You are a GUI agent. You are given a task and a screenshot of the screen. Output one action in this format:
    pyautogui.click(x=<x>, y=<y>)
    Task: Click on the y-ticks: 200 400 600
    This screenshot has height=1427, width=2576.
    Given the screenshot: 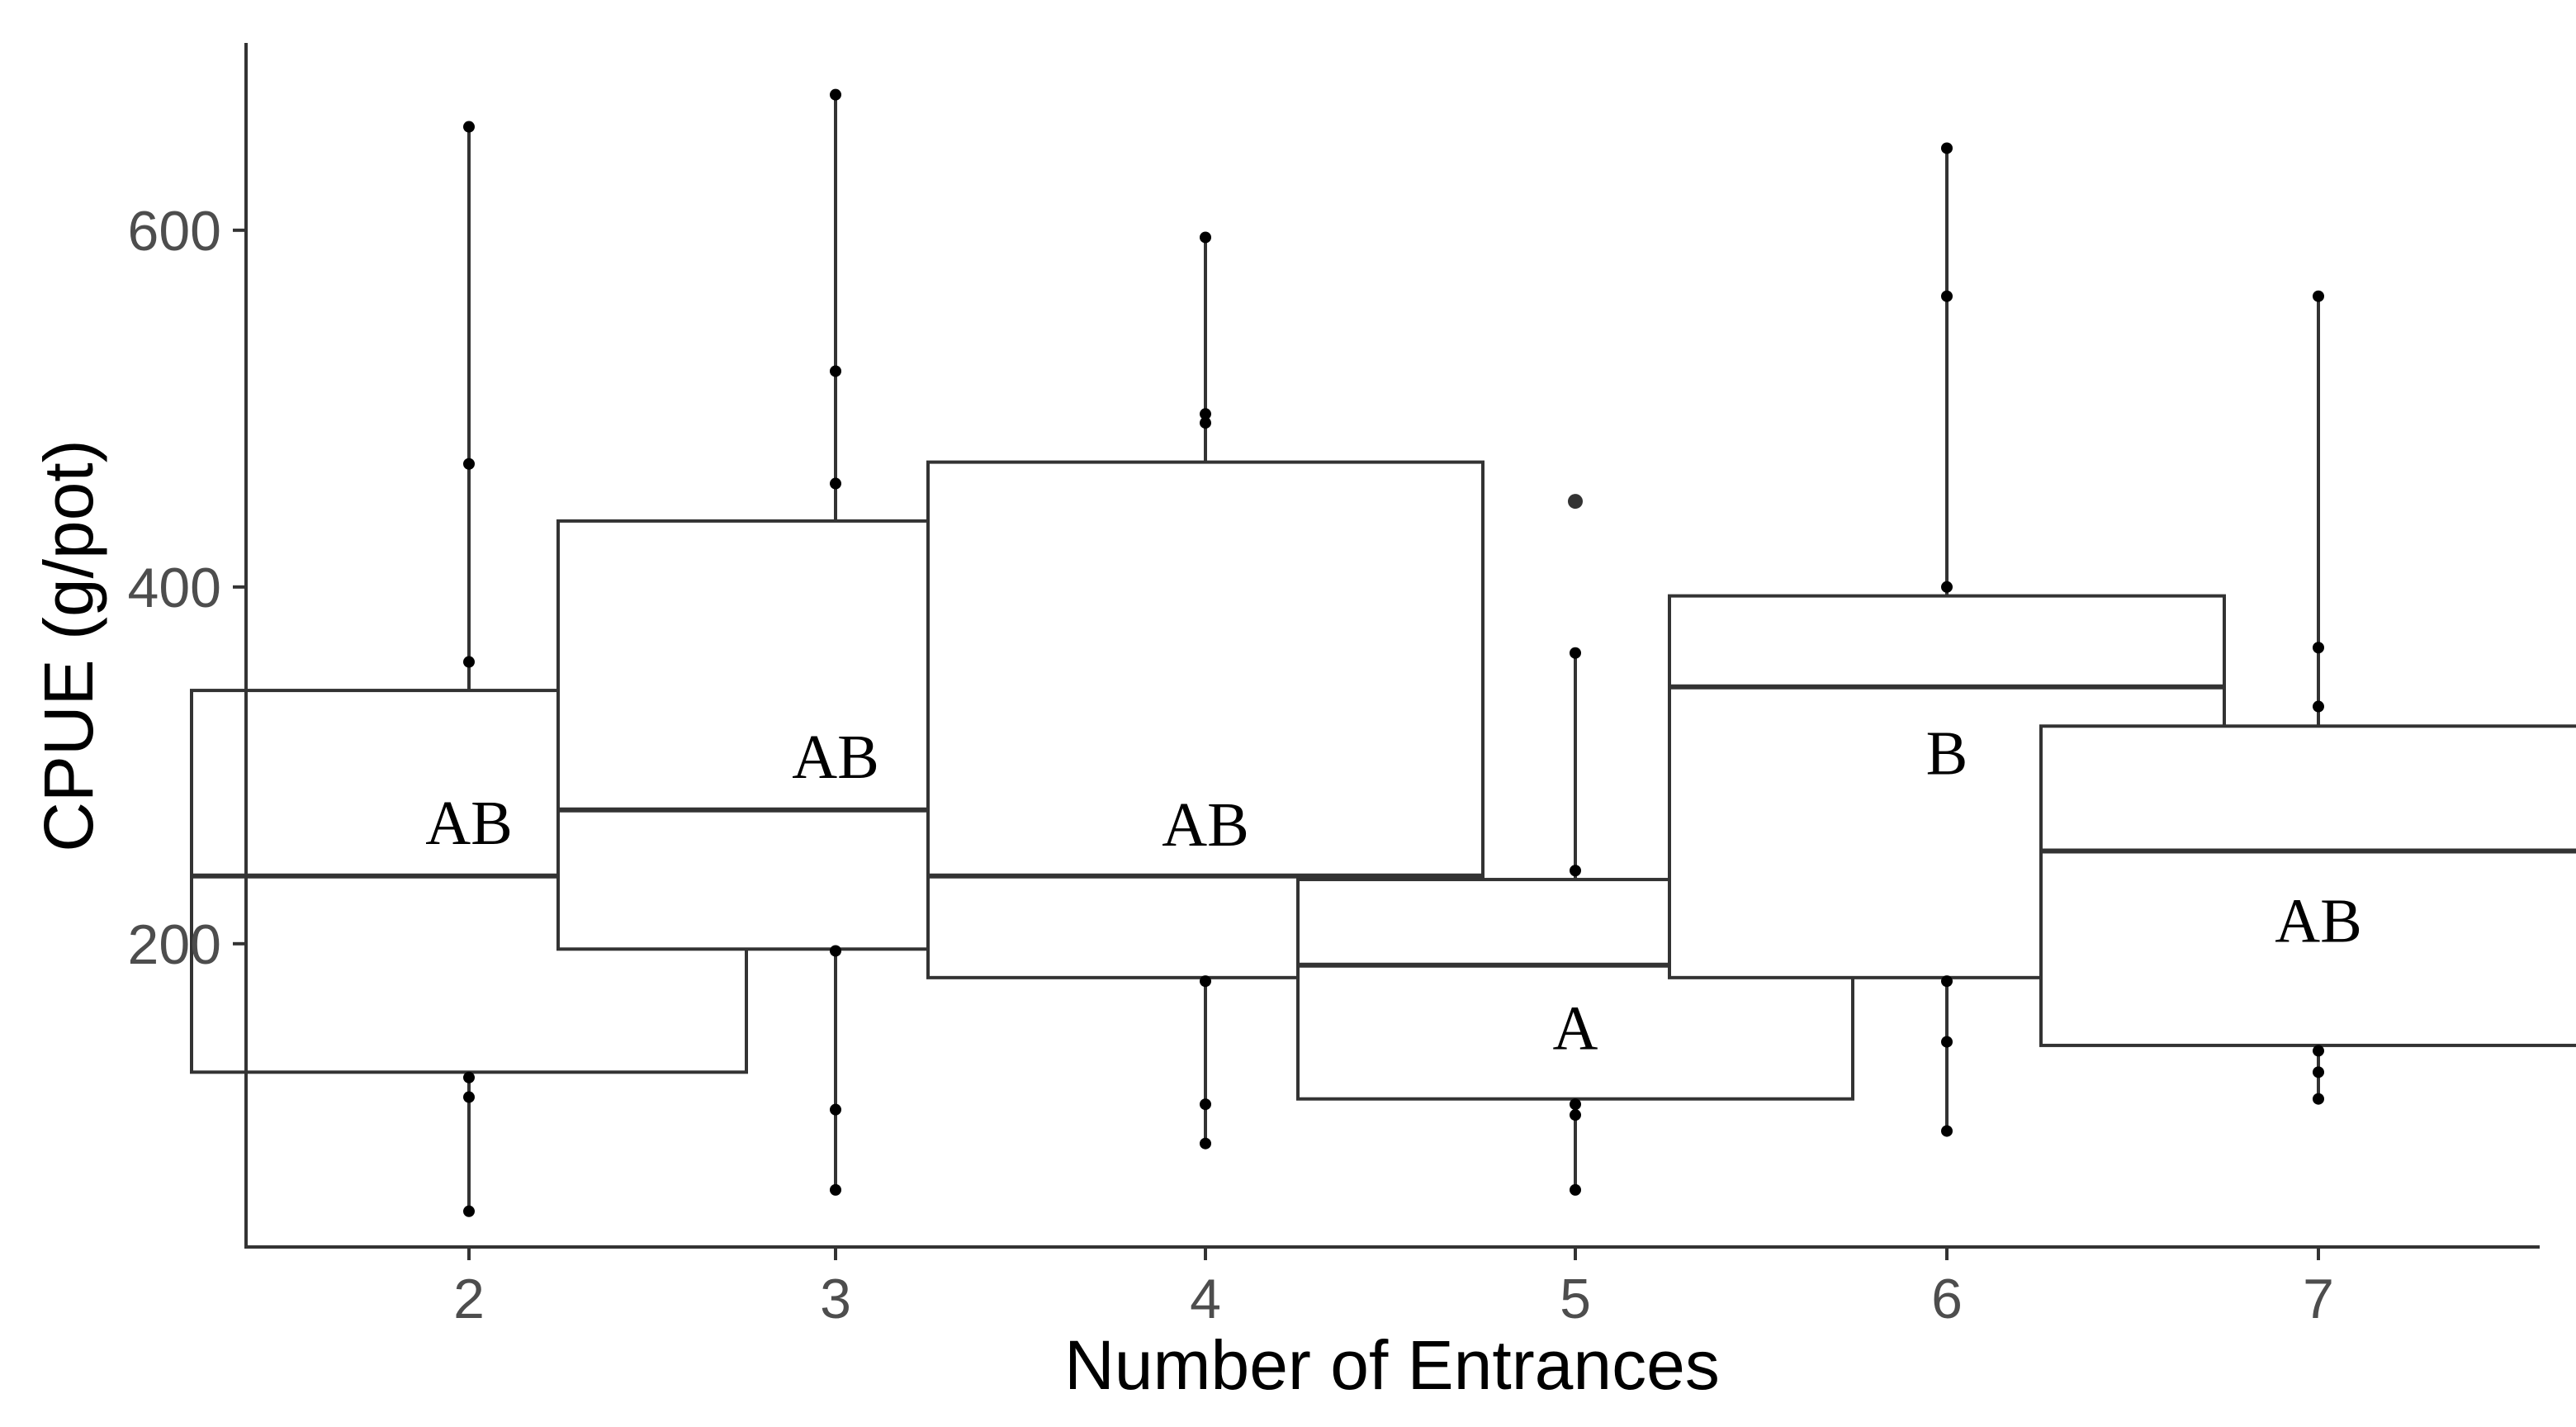 What is the action you would take?
    pyautogui.click(x=187, y=588)
    